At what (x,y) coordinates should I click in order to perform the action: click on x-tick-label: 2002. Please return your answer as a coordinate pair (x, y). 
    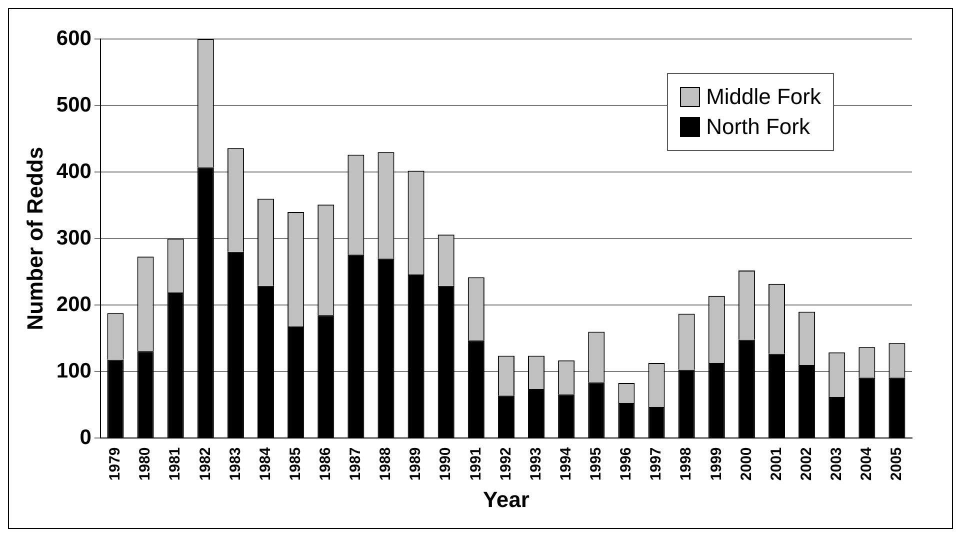
    Looking at the image, I should click on (806, 464).